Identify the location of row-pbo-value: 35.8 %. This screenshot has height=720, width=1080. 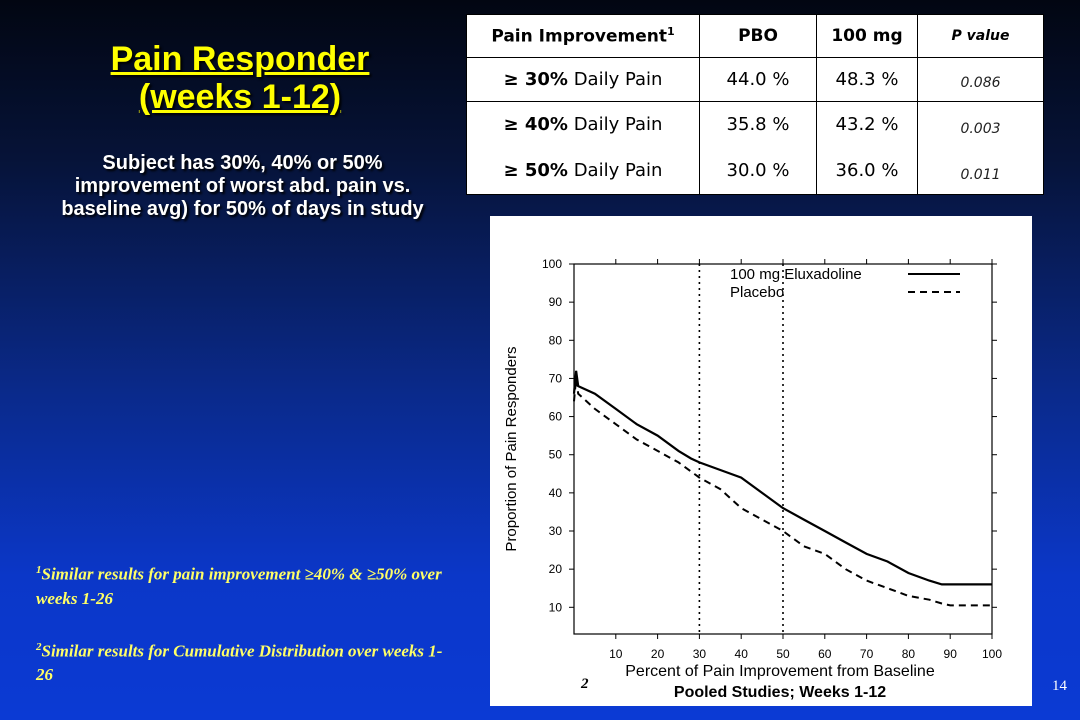
(758, 124).